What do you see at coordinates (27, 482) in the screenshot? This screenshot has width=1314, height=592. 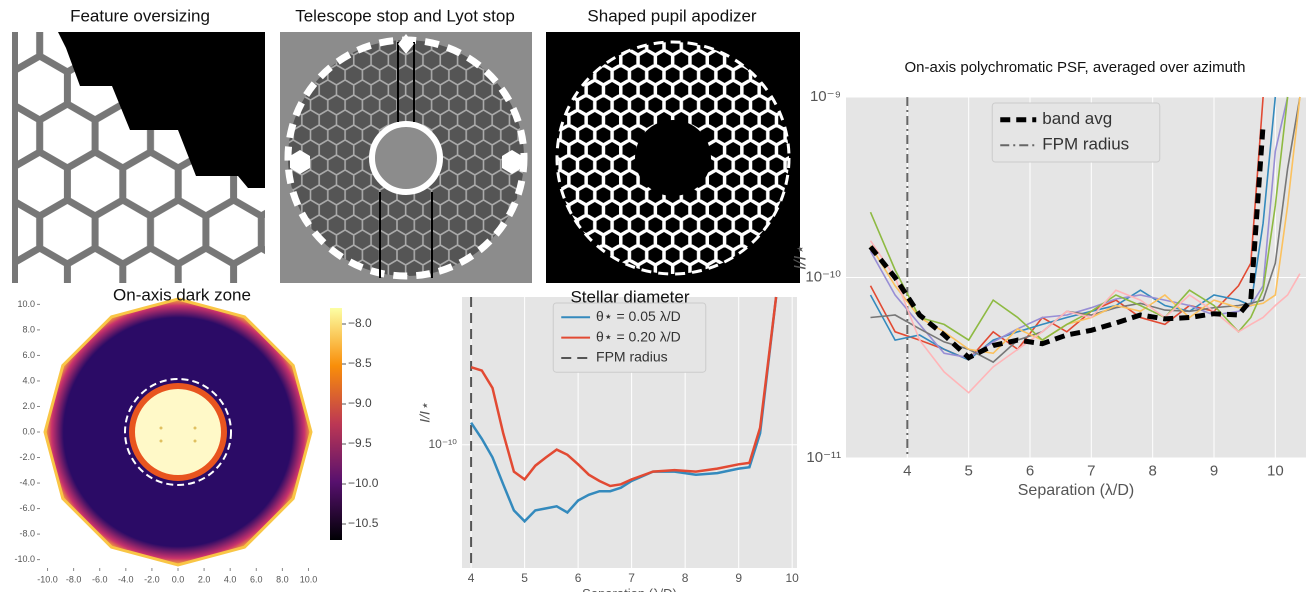 I see `y-tick-label: -4.0` at bounding box center [27, 482].